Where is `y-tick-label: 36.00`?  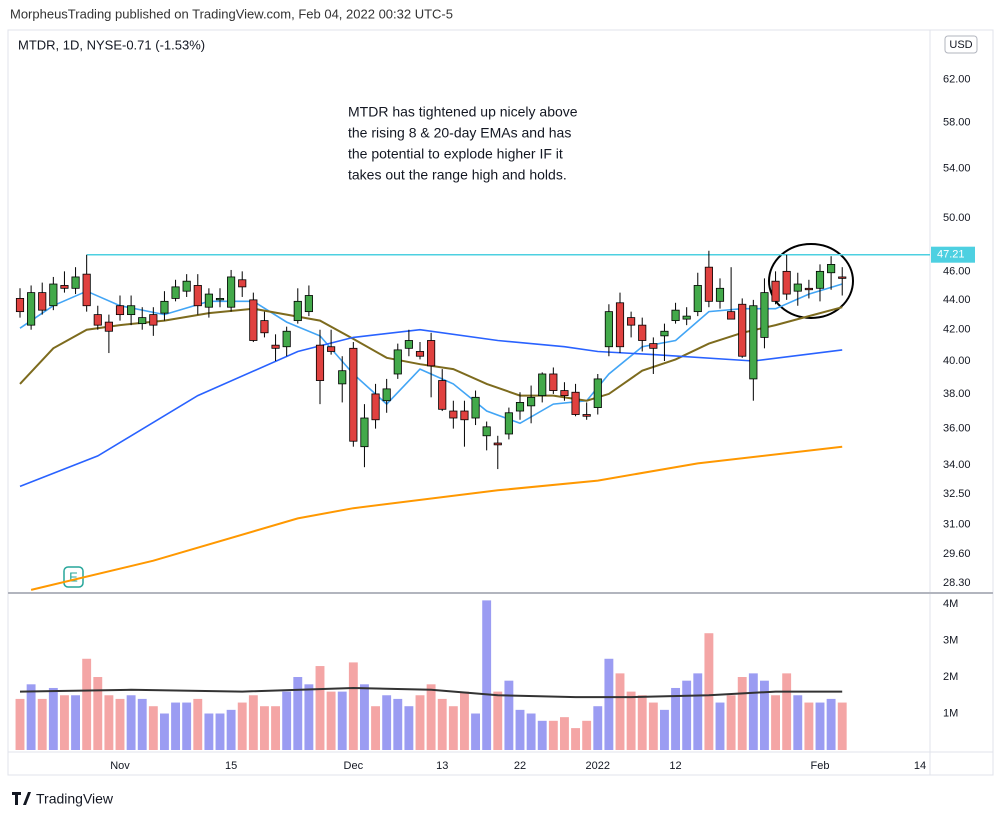
y-tick-label: 36.00 is located at coordinates (957, 429).